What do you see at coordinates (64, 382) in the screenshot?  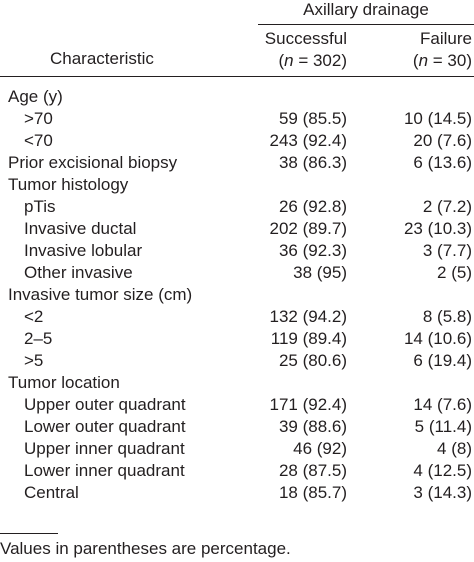 I see `row-category-label: Tumor location` at bounding box center [64, 382].